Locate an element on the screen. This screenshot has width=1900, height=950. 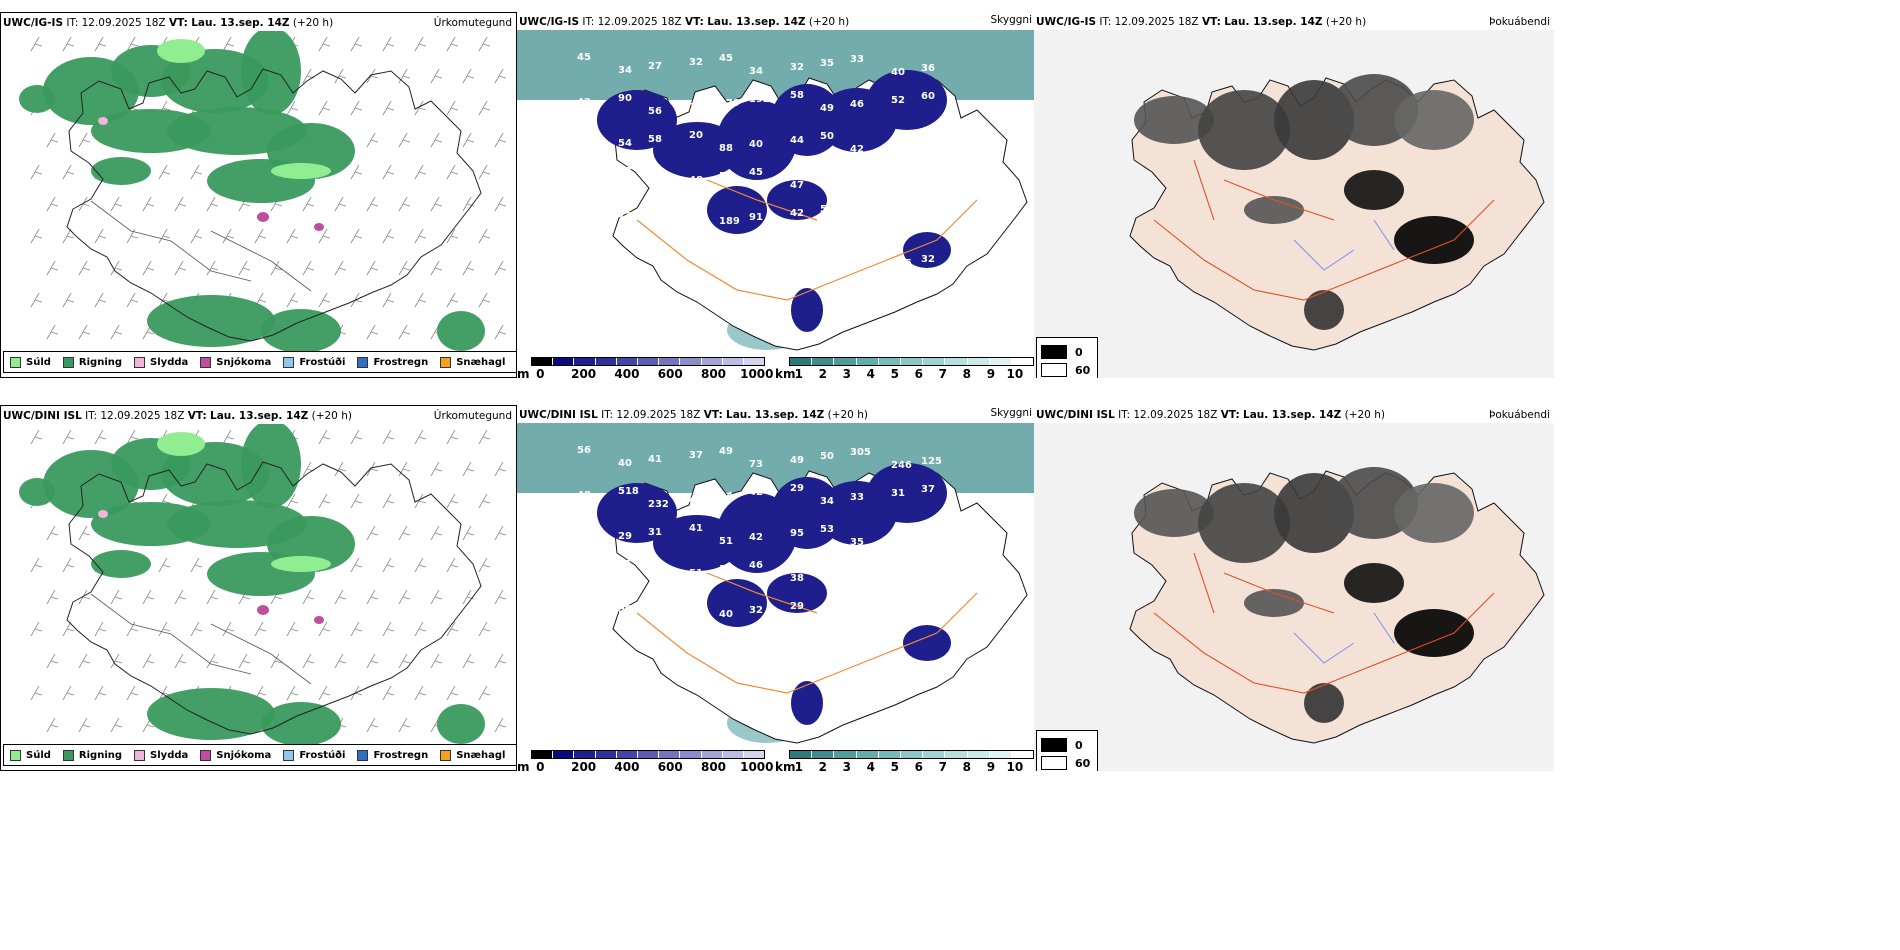
visibility-label: 10 is located at coordinates (898, 538).